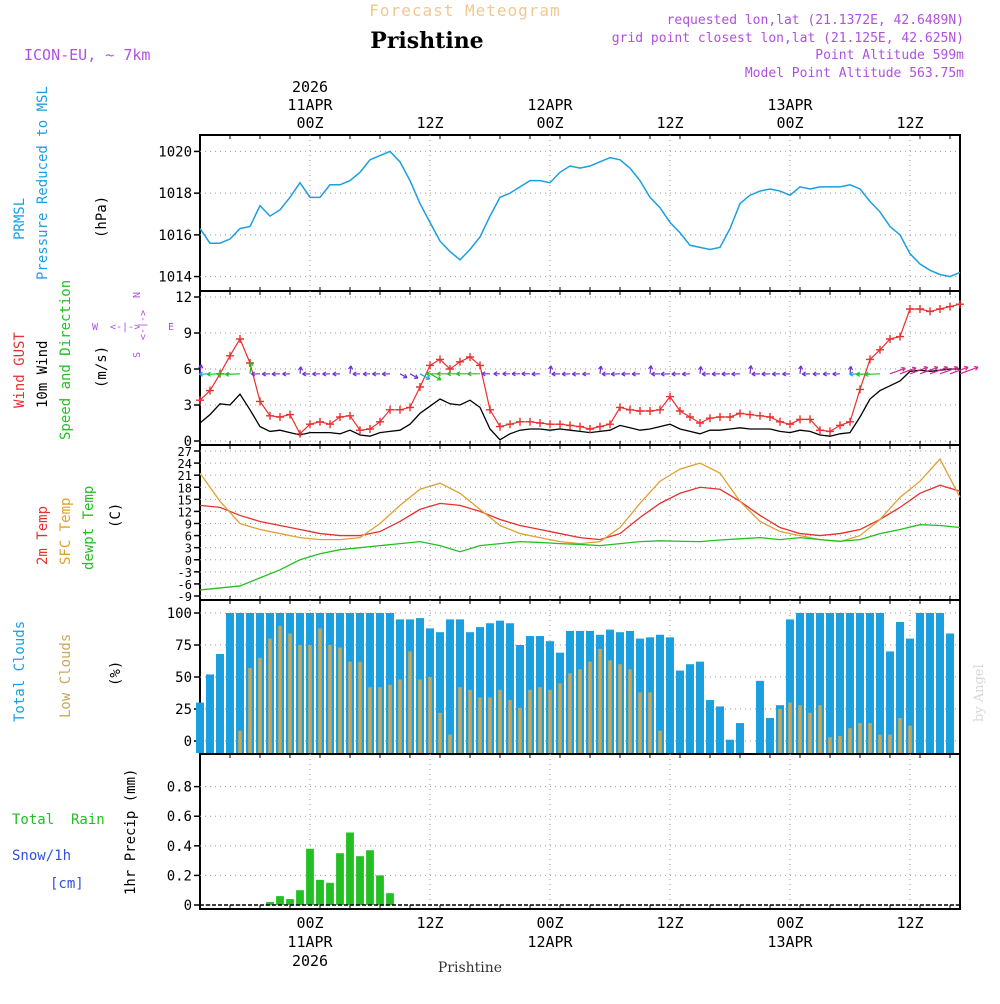 The width and height of the screenshot is (1000, 1004). What do you see at coordinates (310, 942) in the screenshot?
I see `bottom-date-label: 11APR` at bounding box center [310, 942].